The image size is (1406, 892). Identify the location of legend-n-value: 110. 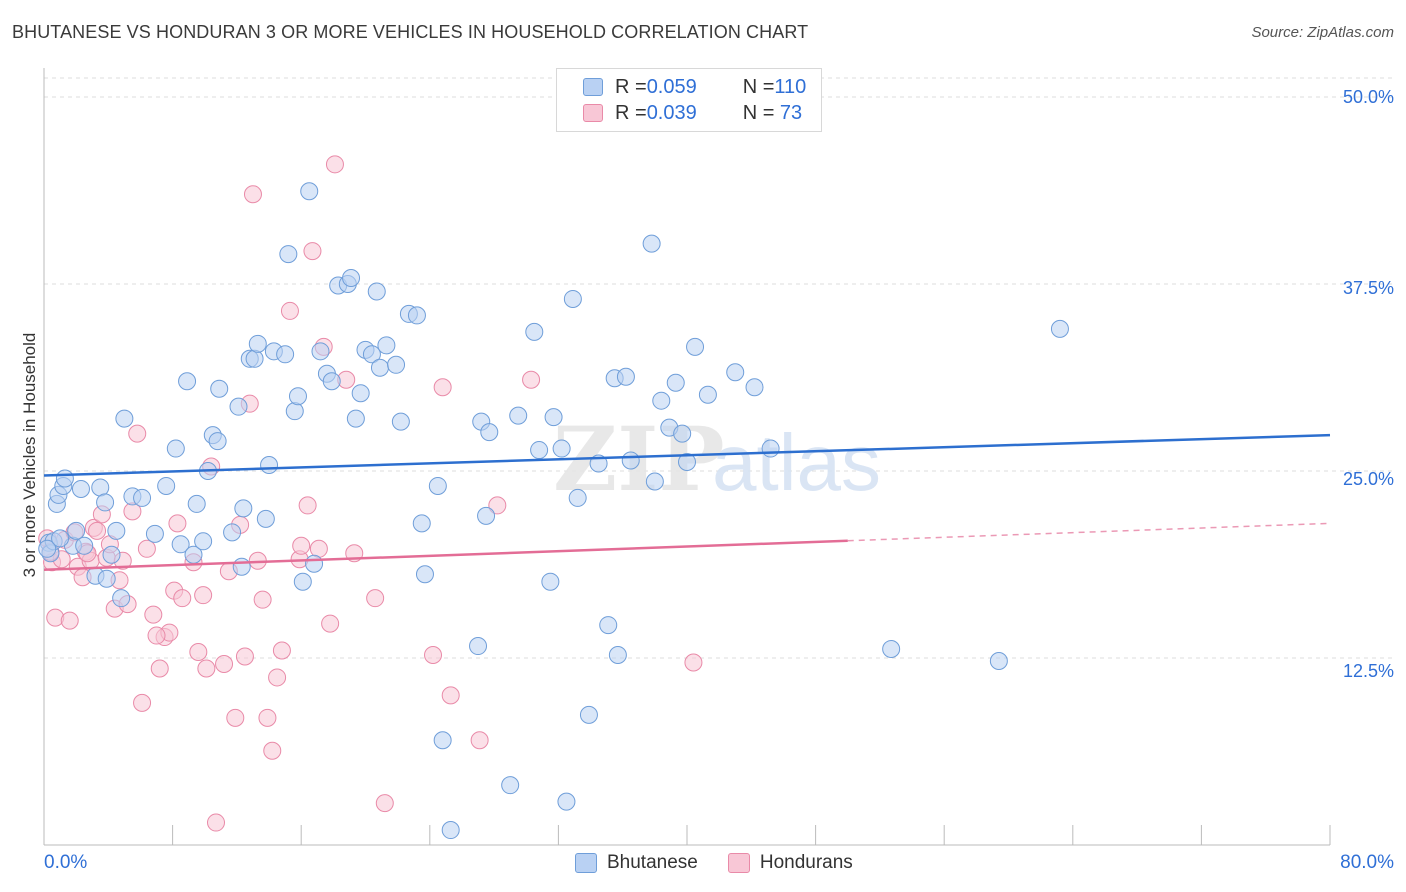
(790, 86).